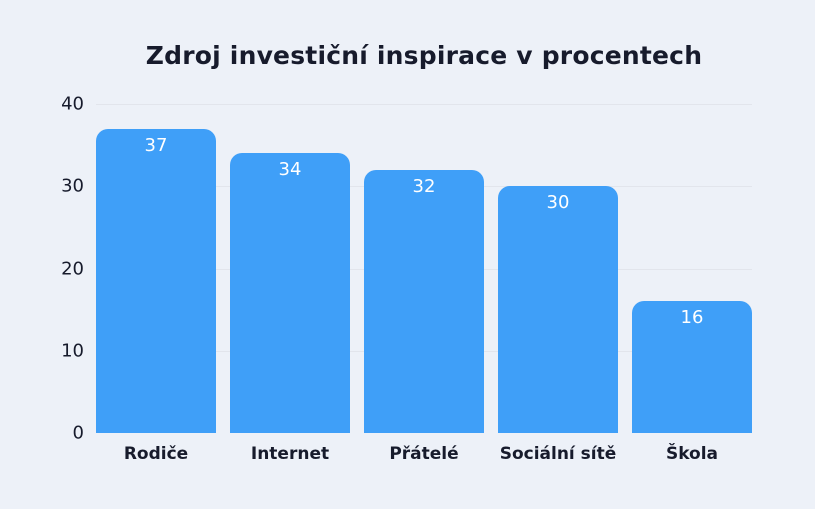 Image resolution: width=815 pixels, height=509 pixels. I want to click on x-axis-label-skola: Škola, so click(692, 454).